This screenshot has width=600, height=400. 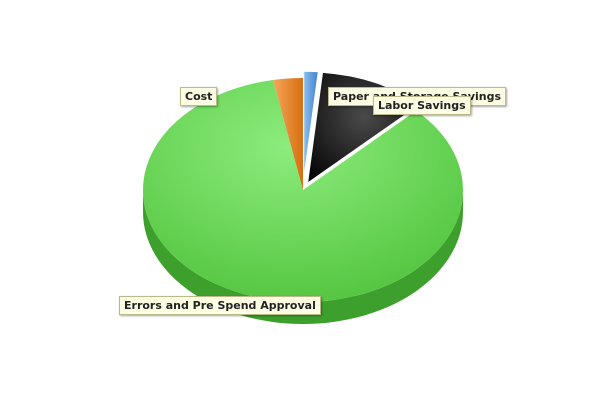 What do you see at coordinates (220, 305) in the screenshot?
I see `slice-label-errors-pre-spend: Errors and Pre Spend Approval` at bounding box center [220, 305].